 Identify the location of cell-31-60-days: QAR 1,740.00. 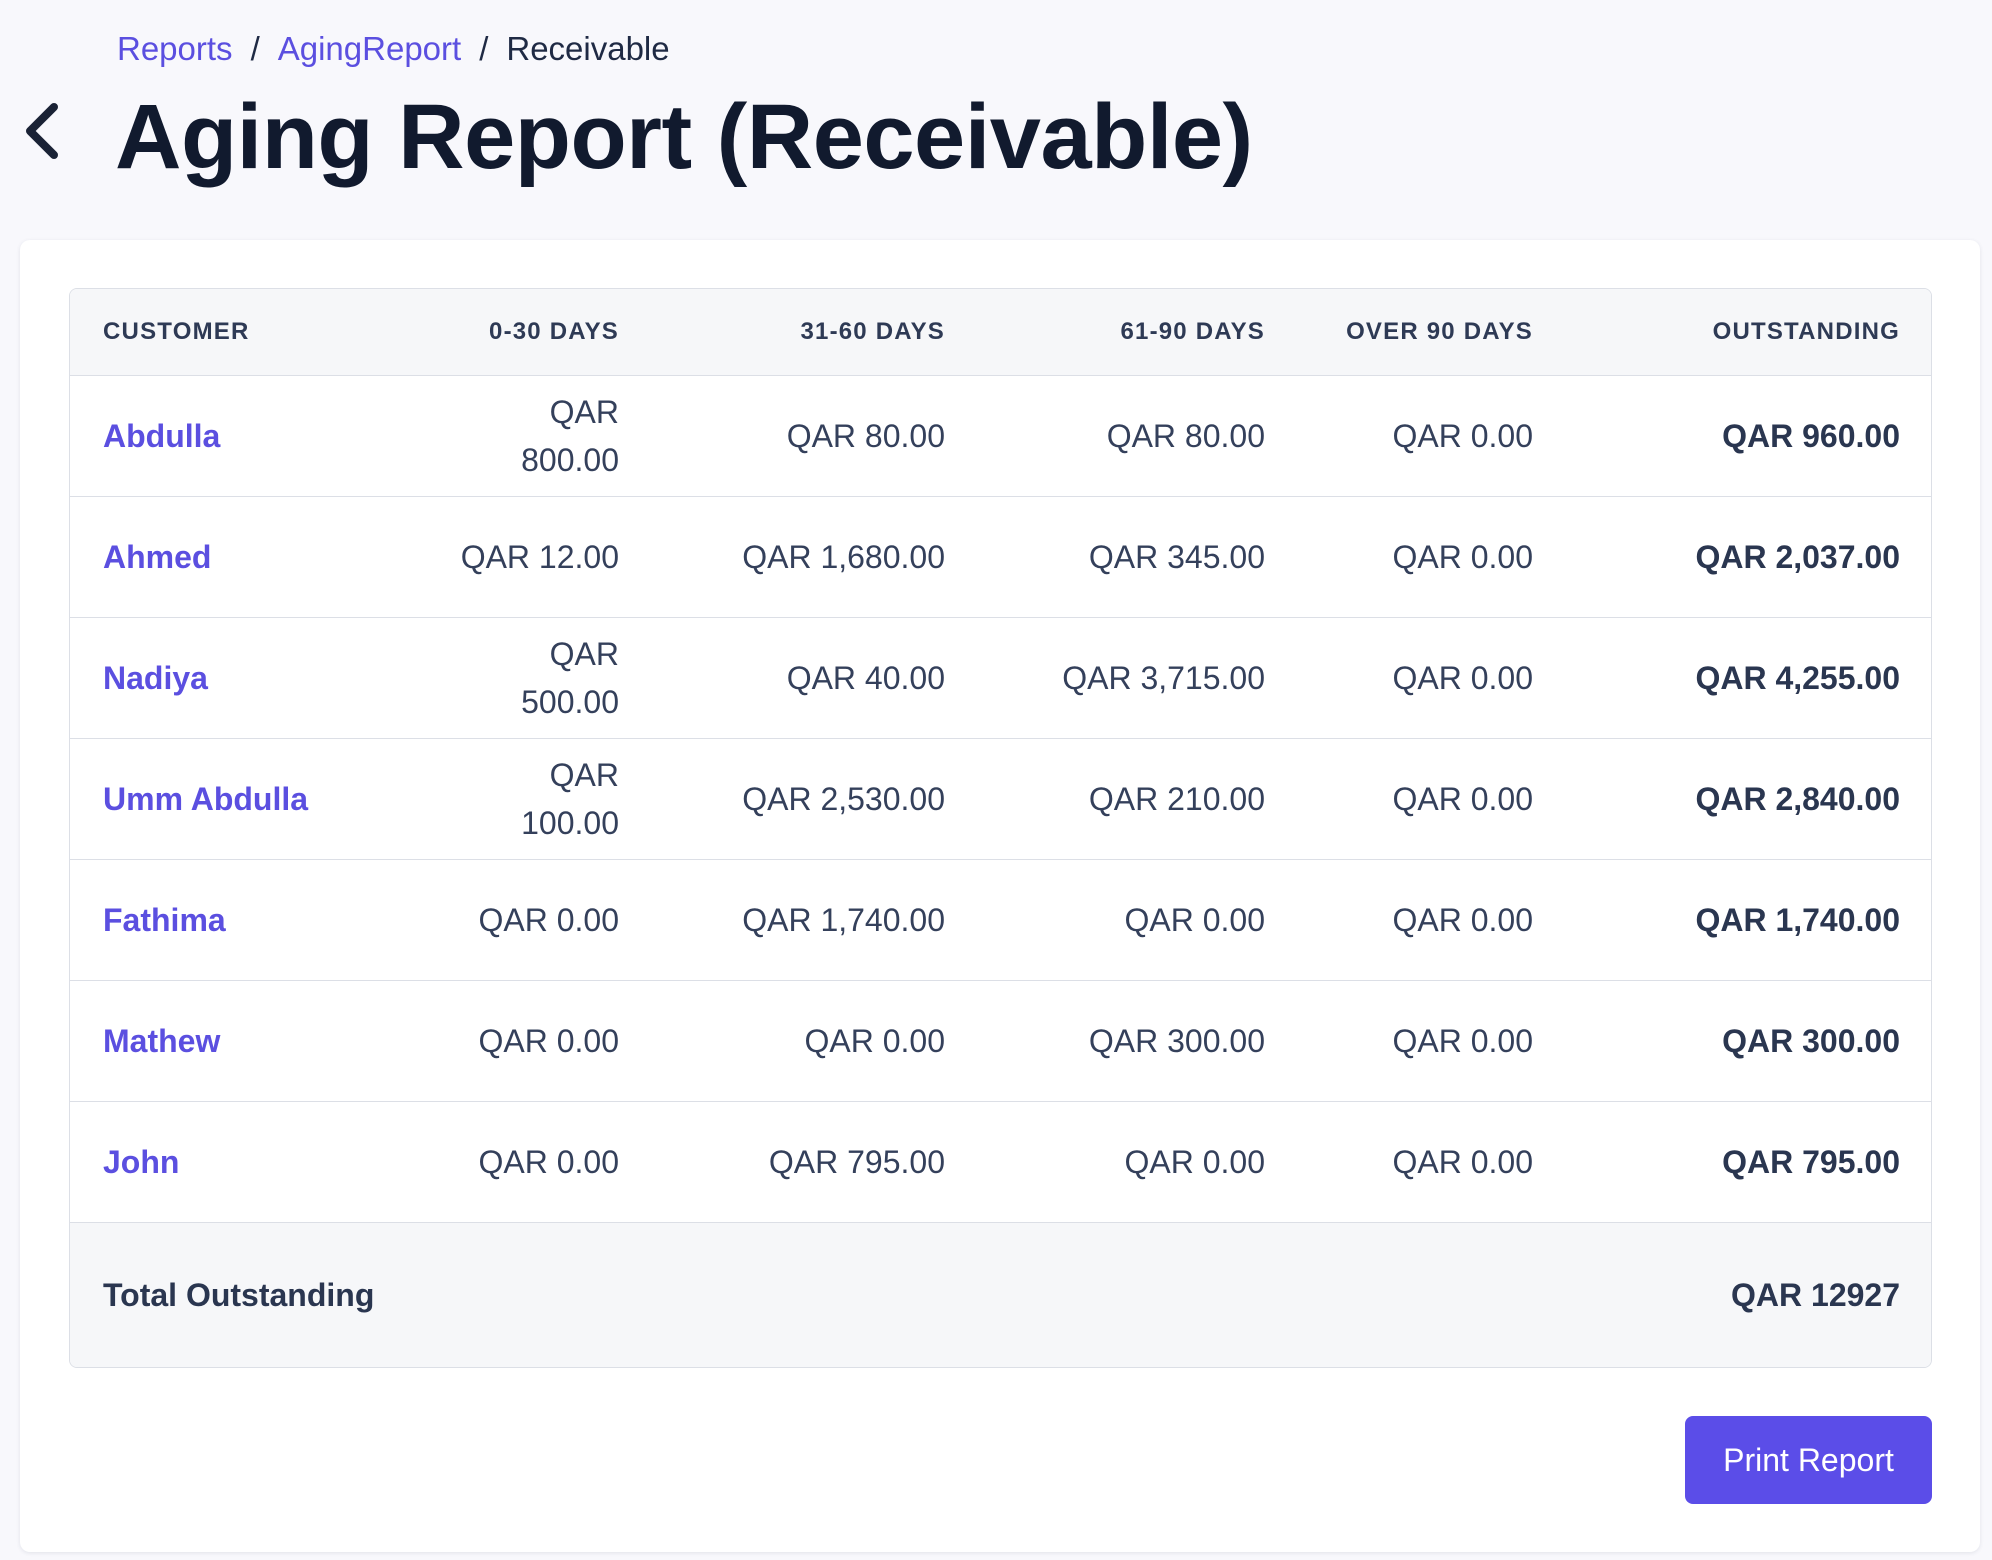
(815, 920).